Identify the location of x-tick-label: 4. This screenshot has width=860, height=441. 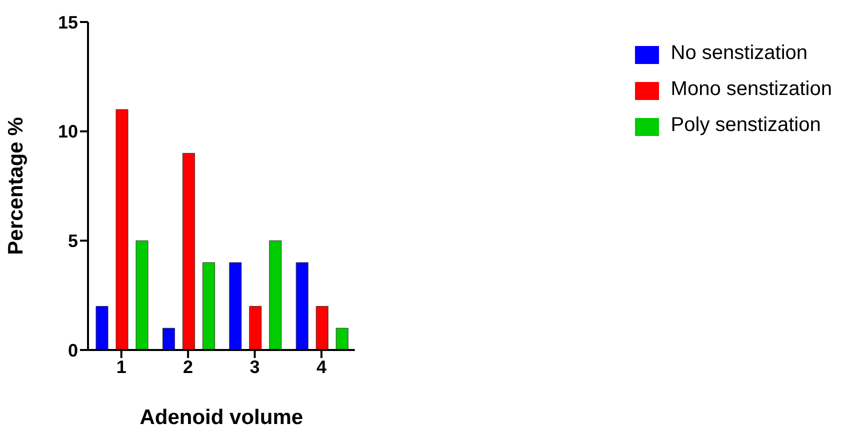
(321, 366).